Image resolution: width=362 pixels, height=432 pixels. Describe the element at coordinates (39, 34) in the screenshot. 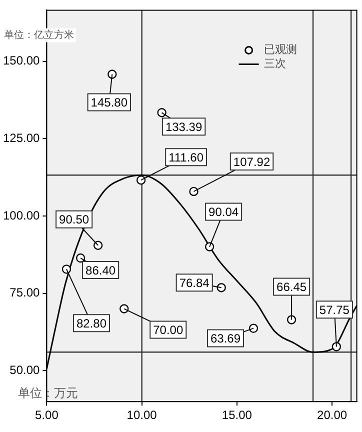

I see `y-axis-title: 单位：亿立方米` at that location.